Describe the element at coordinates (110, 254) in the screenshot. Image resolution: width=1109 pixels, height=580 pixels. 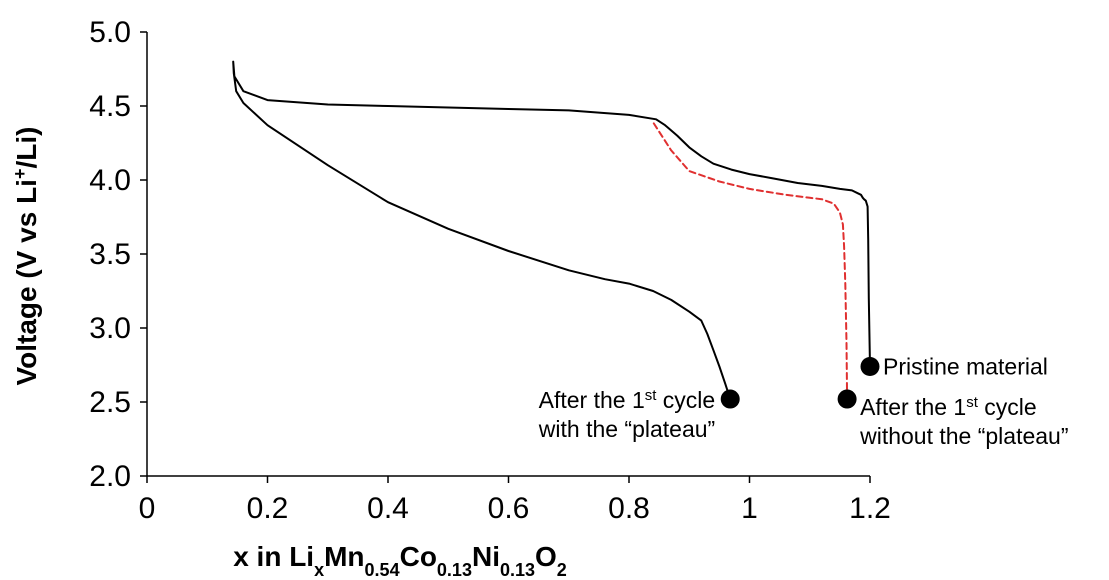
I see `y-tick-label: 3.5` at that location.